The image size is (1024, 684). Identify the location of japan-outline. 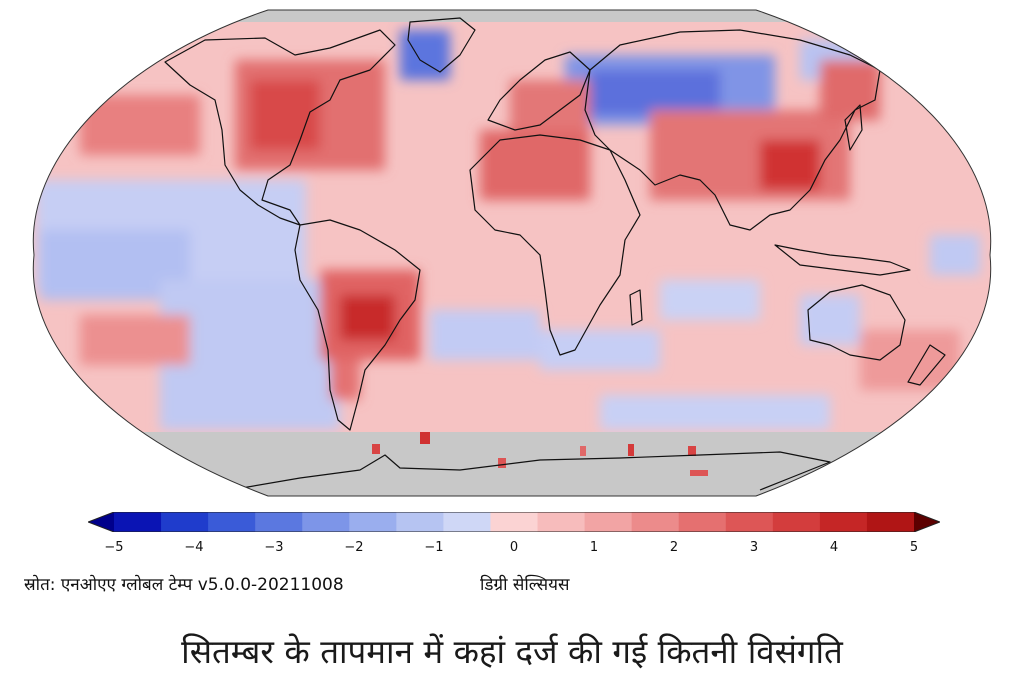
(853, 127).